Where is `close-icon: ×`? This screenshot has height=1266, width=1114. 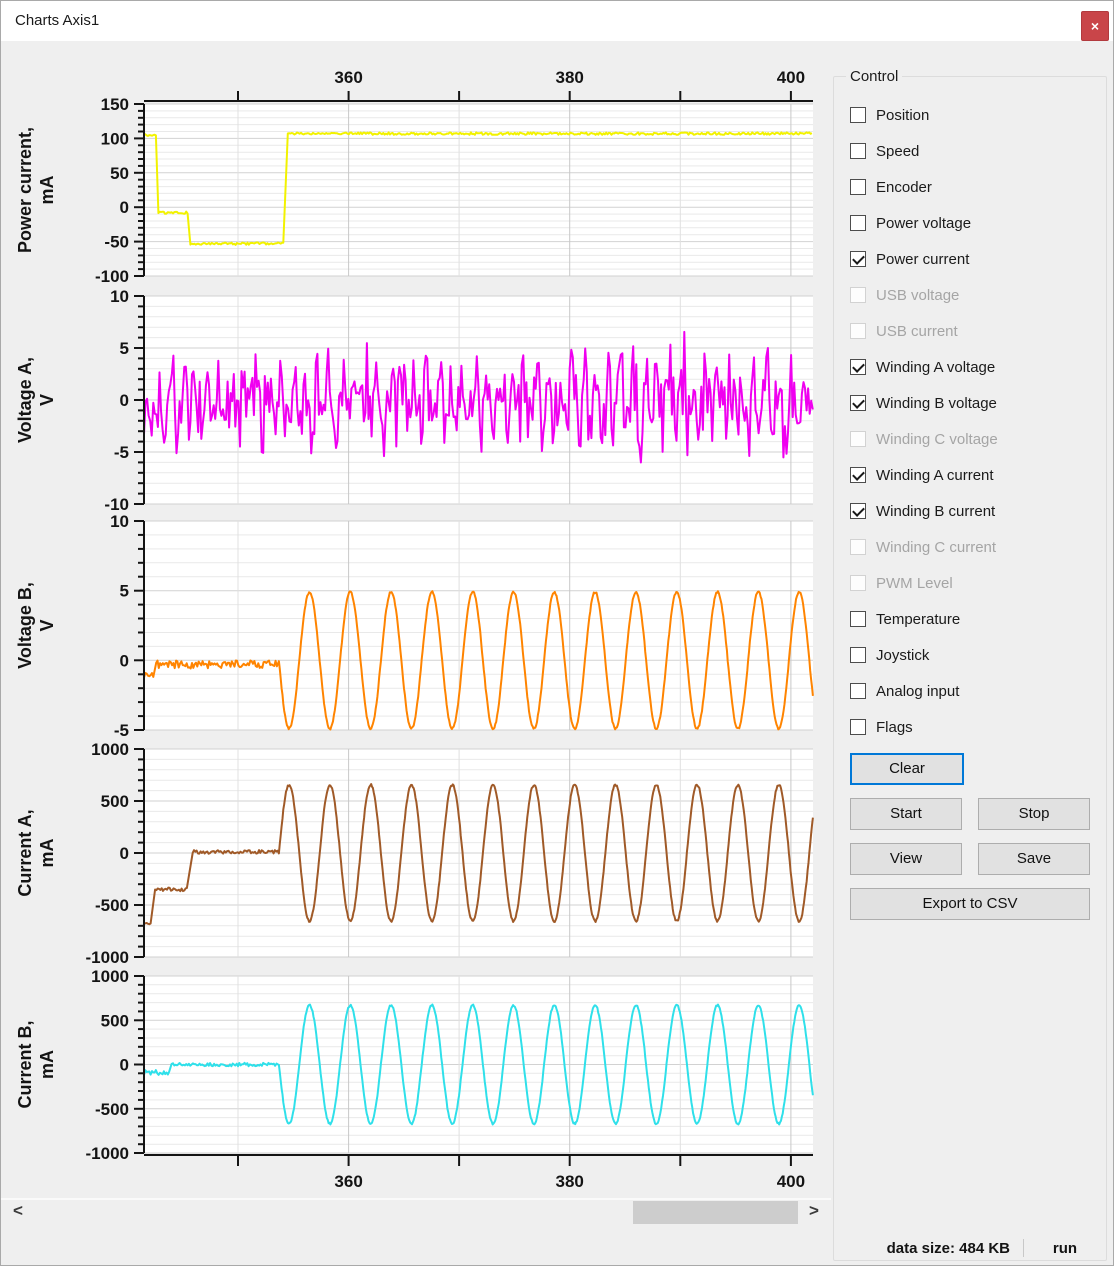
close-icon: × is located at coordinates (1095, 26).